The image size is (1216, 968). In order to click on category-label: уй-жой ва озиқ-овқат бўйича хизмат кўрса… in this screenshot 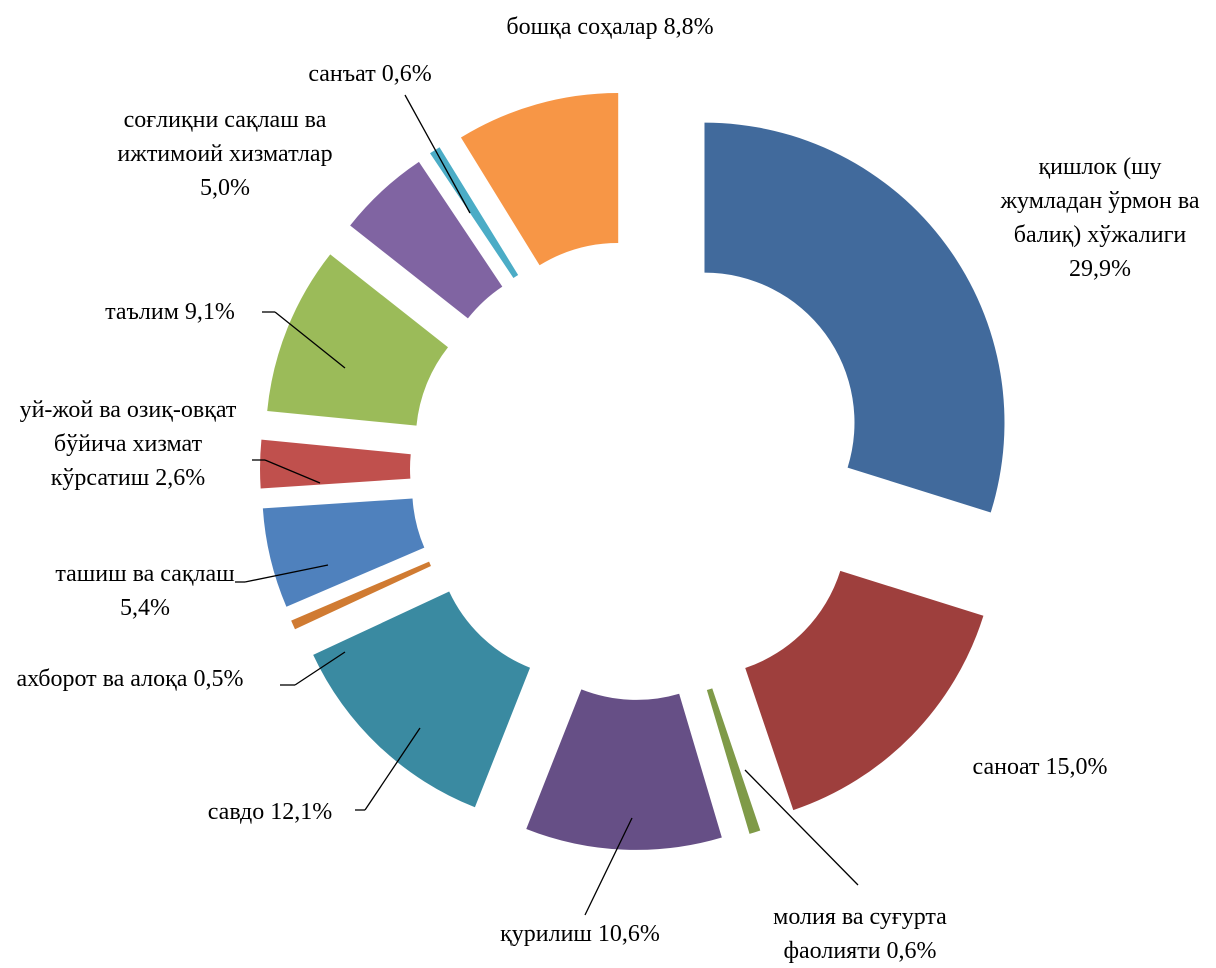, I will do `click(128, 444)`.